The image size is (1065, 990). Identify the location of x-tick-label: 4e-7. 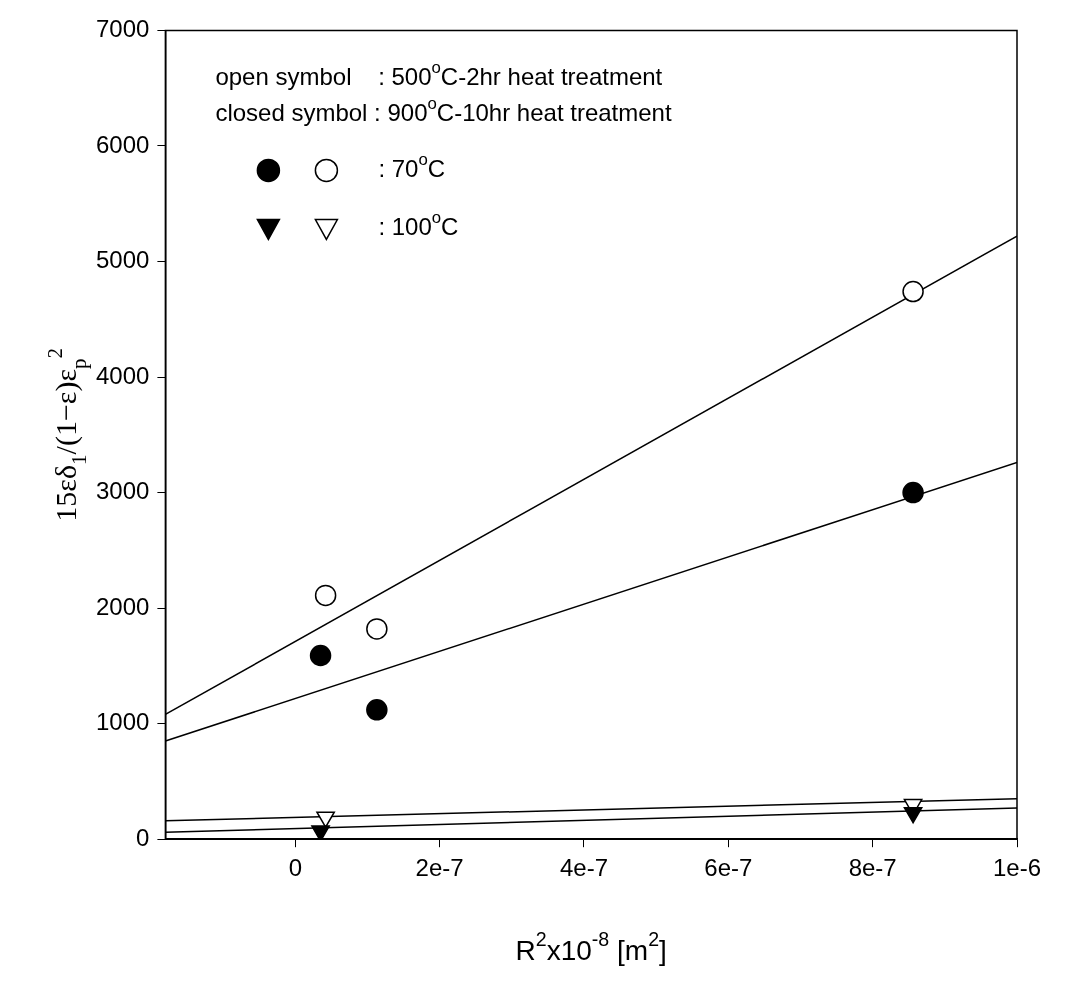
(583, 868).